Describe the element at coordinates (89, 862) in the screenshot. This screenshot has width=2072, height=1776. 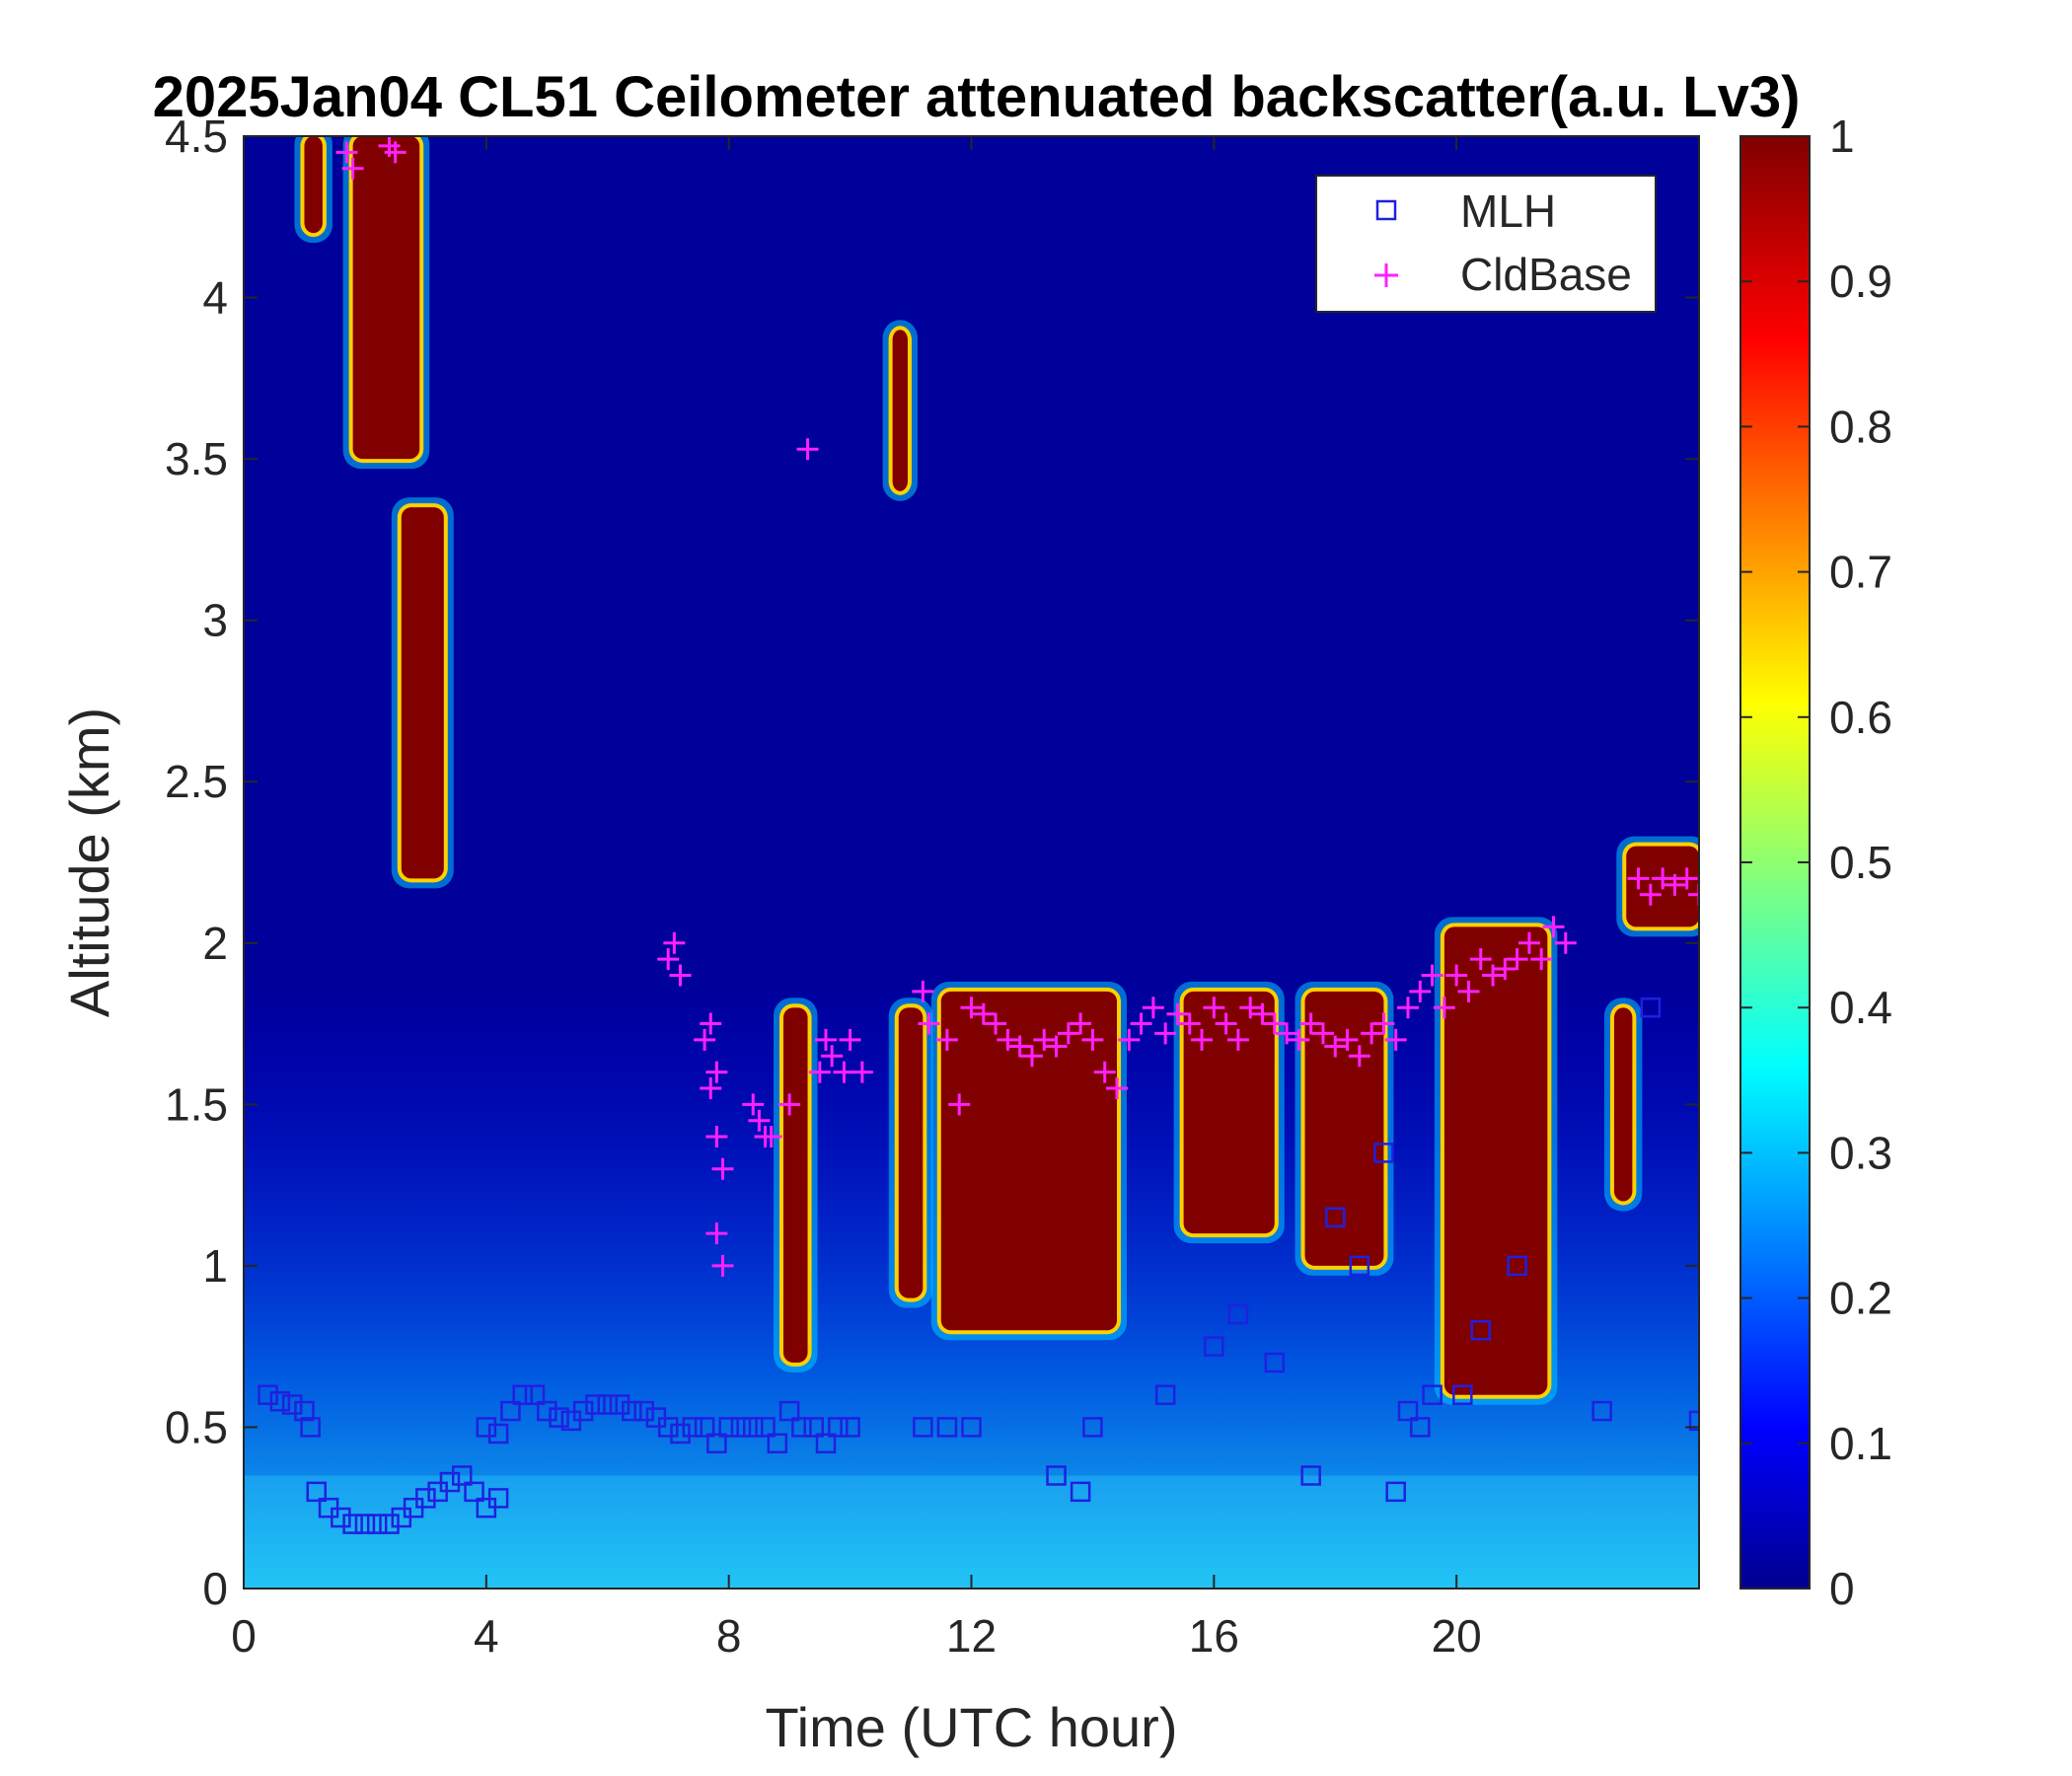
I see `y-axis-label: Altitude (km)` at that location.